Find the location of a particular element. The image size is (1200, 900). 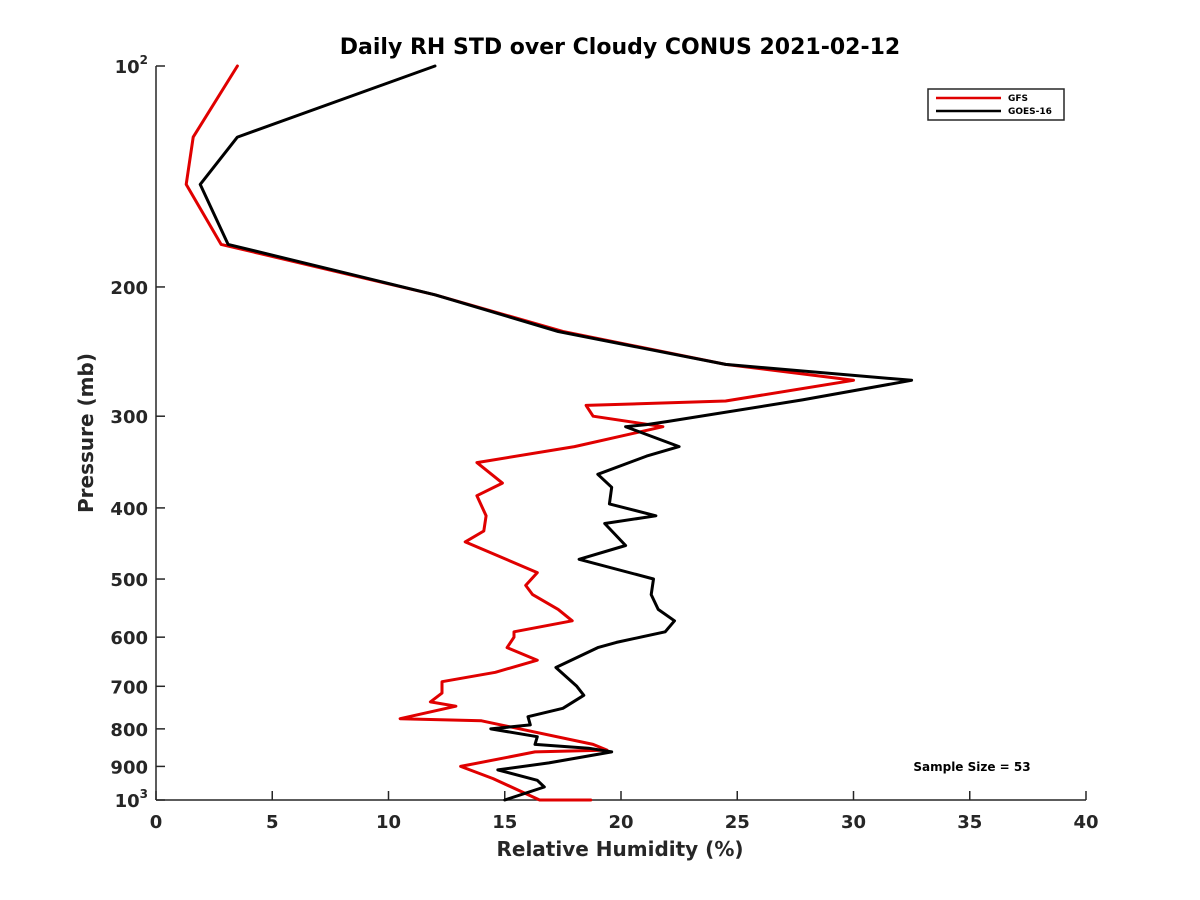

legend-box is located at coordinates (996, 104).